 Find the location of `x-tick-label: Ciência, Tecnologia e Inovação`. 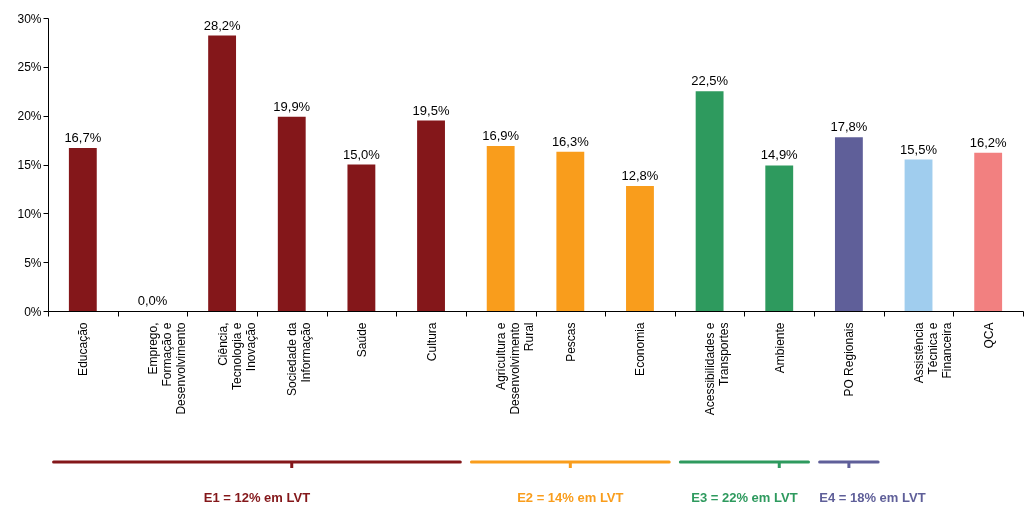

x-tick-label: Ciência, Tecnologia e Inovação is located at coordinates (236, 356).